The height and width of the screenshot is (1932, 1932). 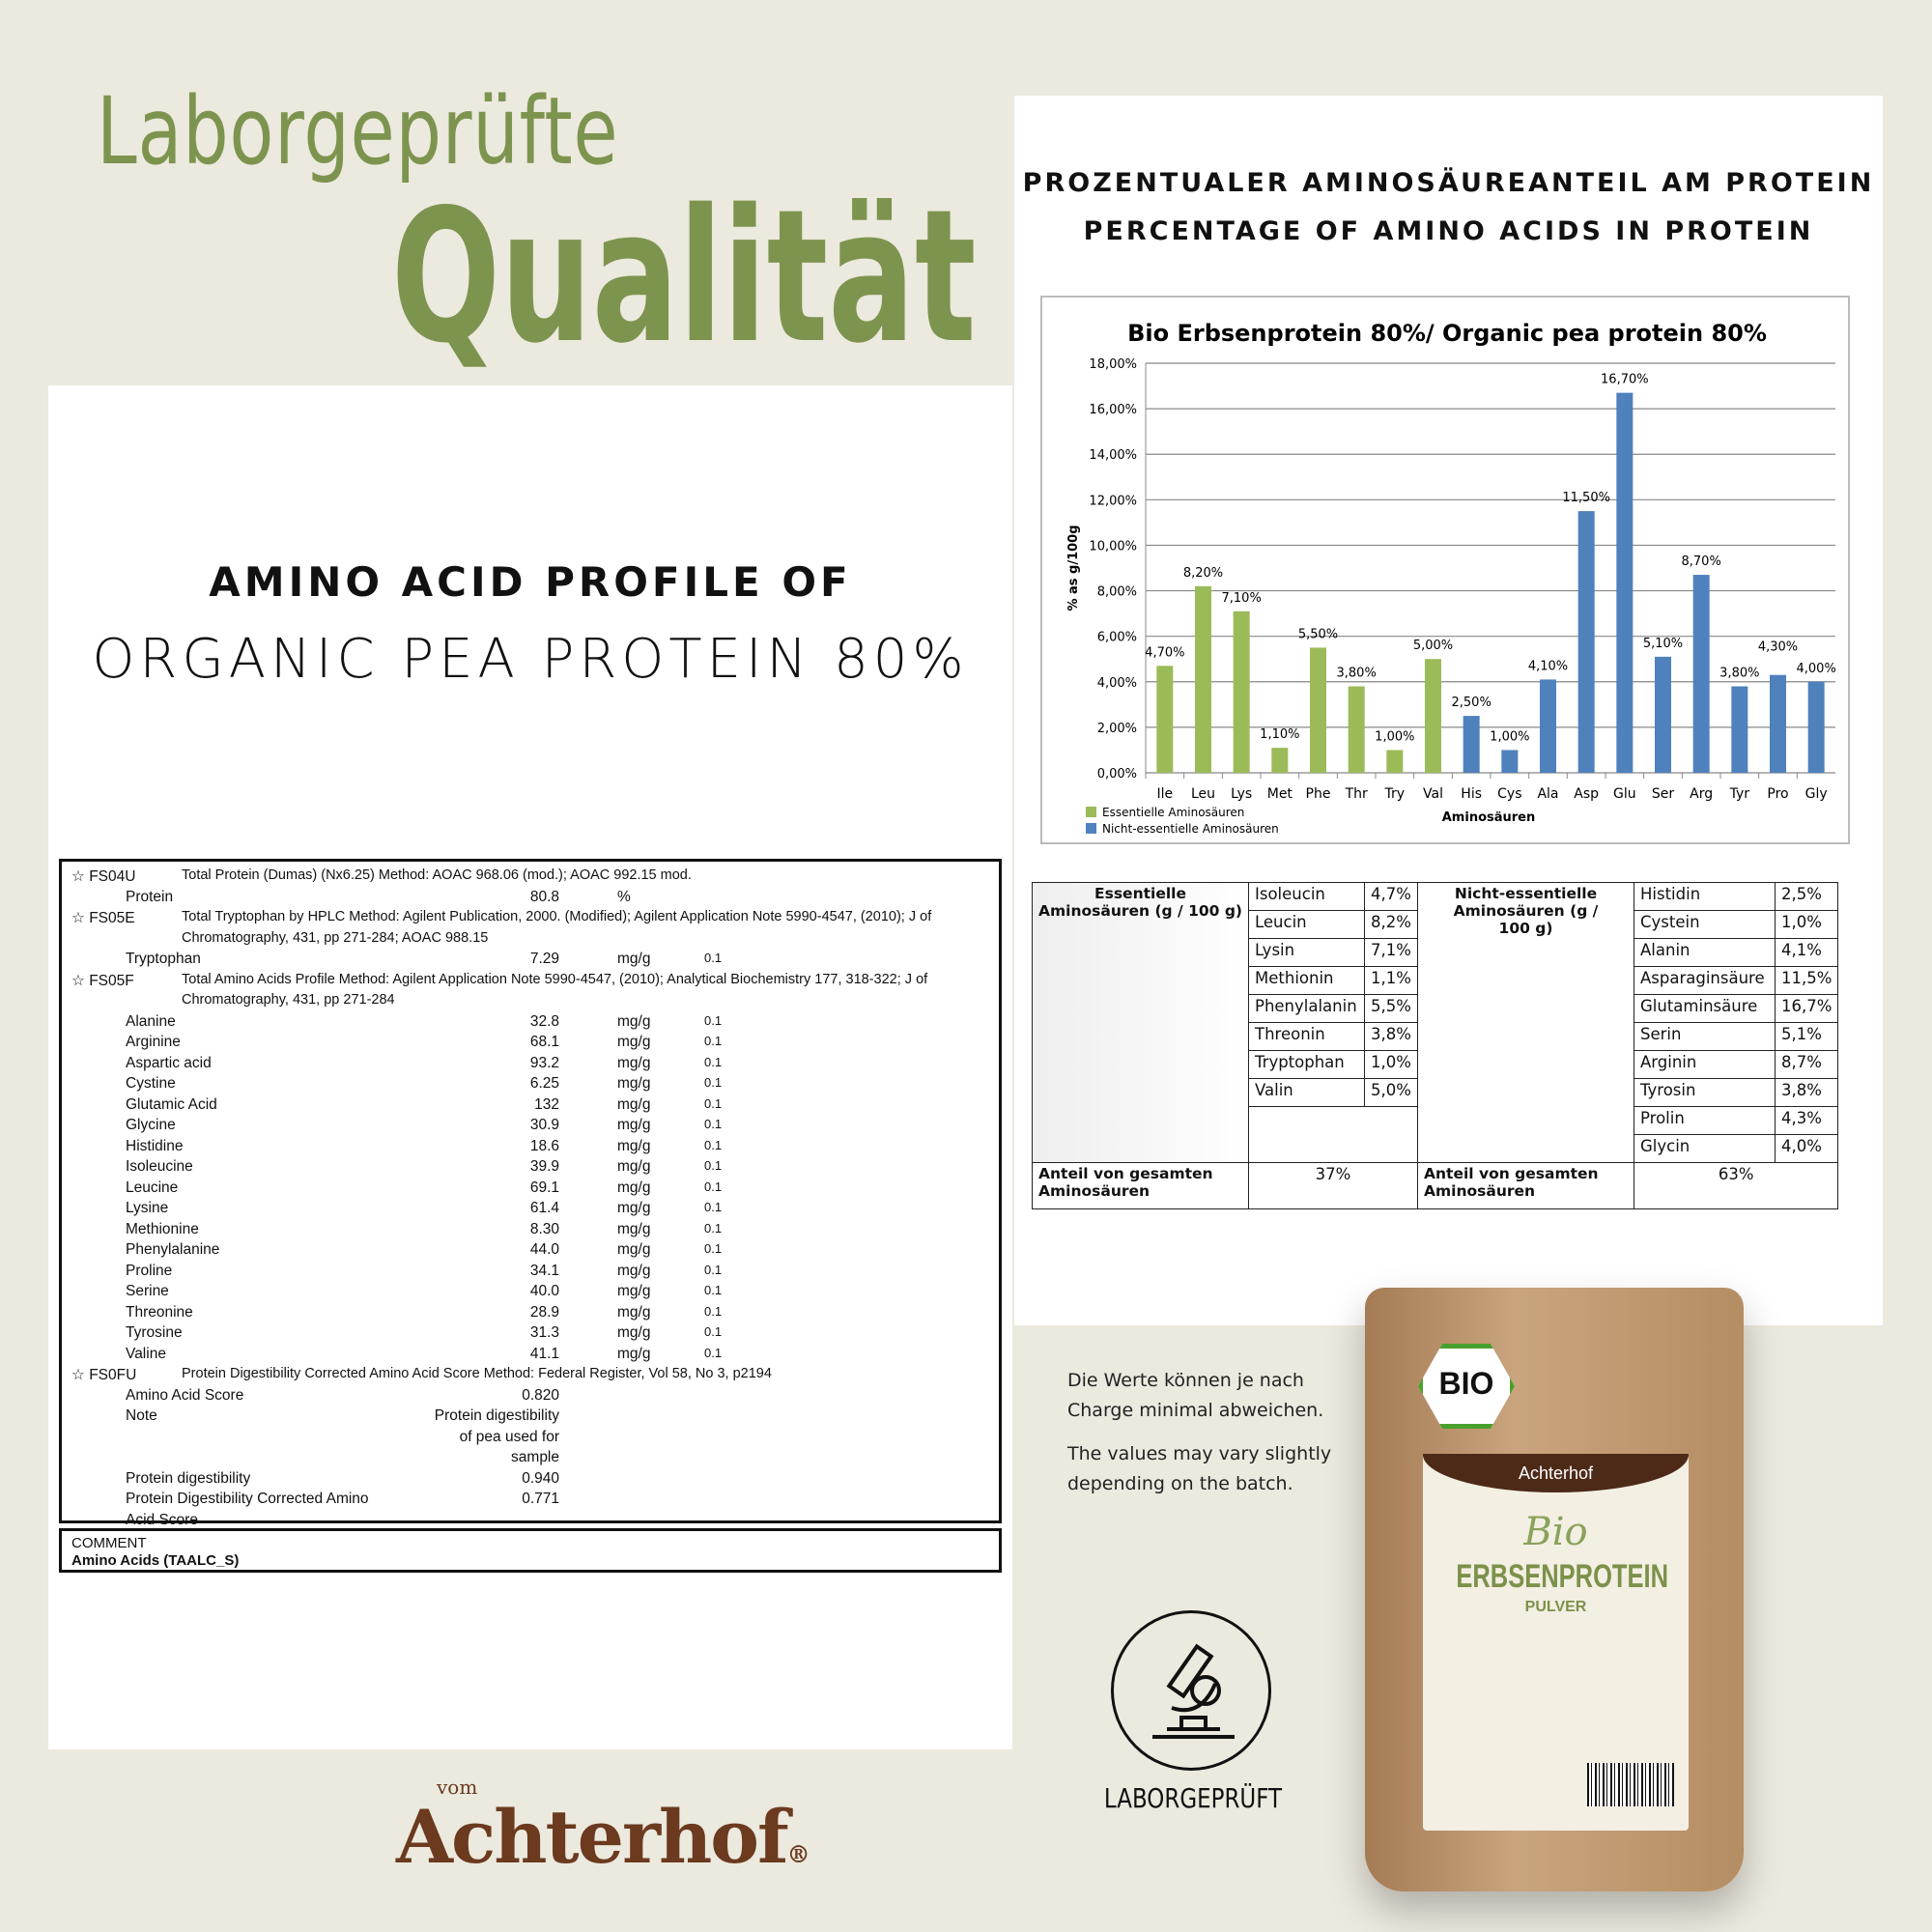 I want to click on analyte-value: 34.1, so click(x=544, y=1270).